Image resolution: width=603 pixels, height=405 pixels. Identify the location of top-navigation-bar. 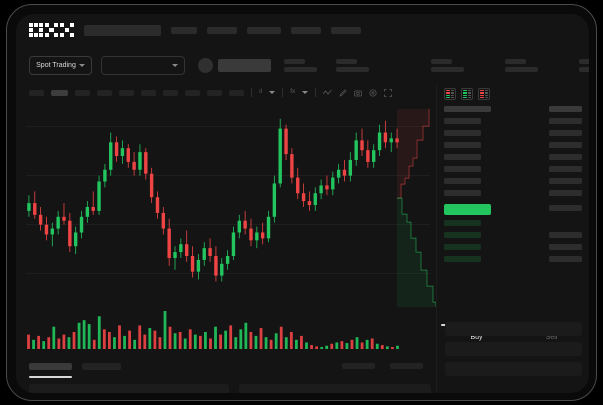
(302, 30).